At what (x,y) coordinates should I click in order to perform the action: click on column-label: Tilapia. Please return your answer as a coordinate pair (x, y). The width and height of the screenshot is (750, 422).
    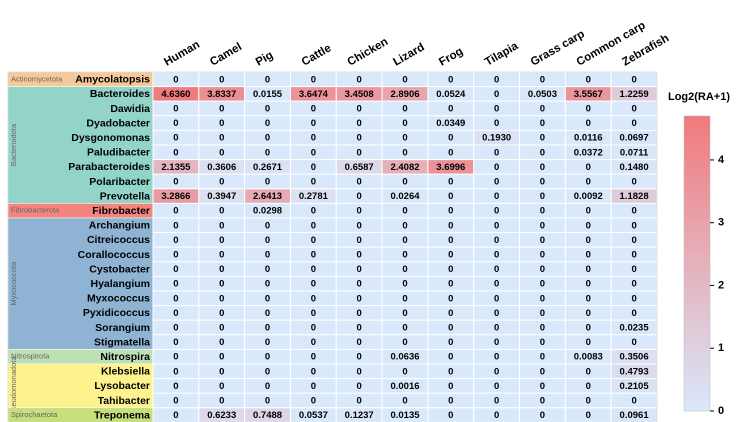
    Looking at the image, I should click on (502, 54).